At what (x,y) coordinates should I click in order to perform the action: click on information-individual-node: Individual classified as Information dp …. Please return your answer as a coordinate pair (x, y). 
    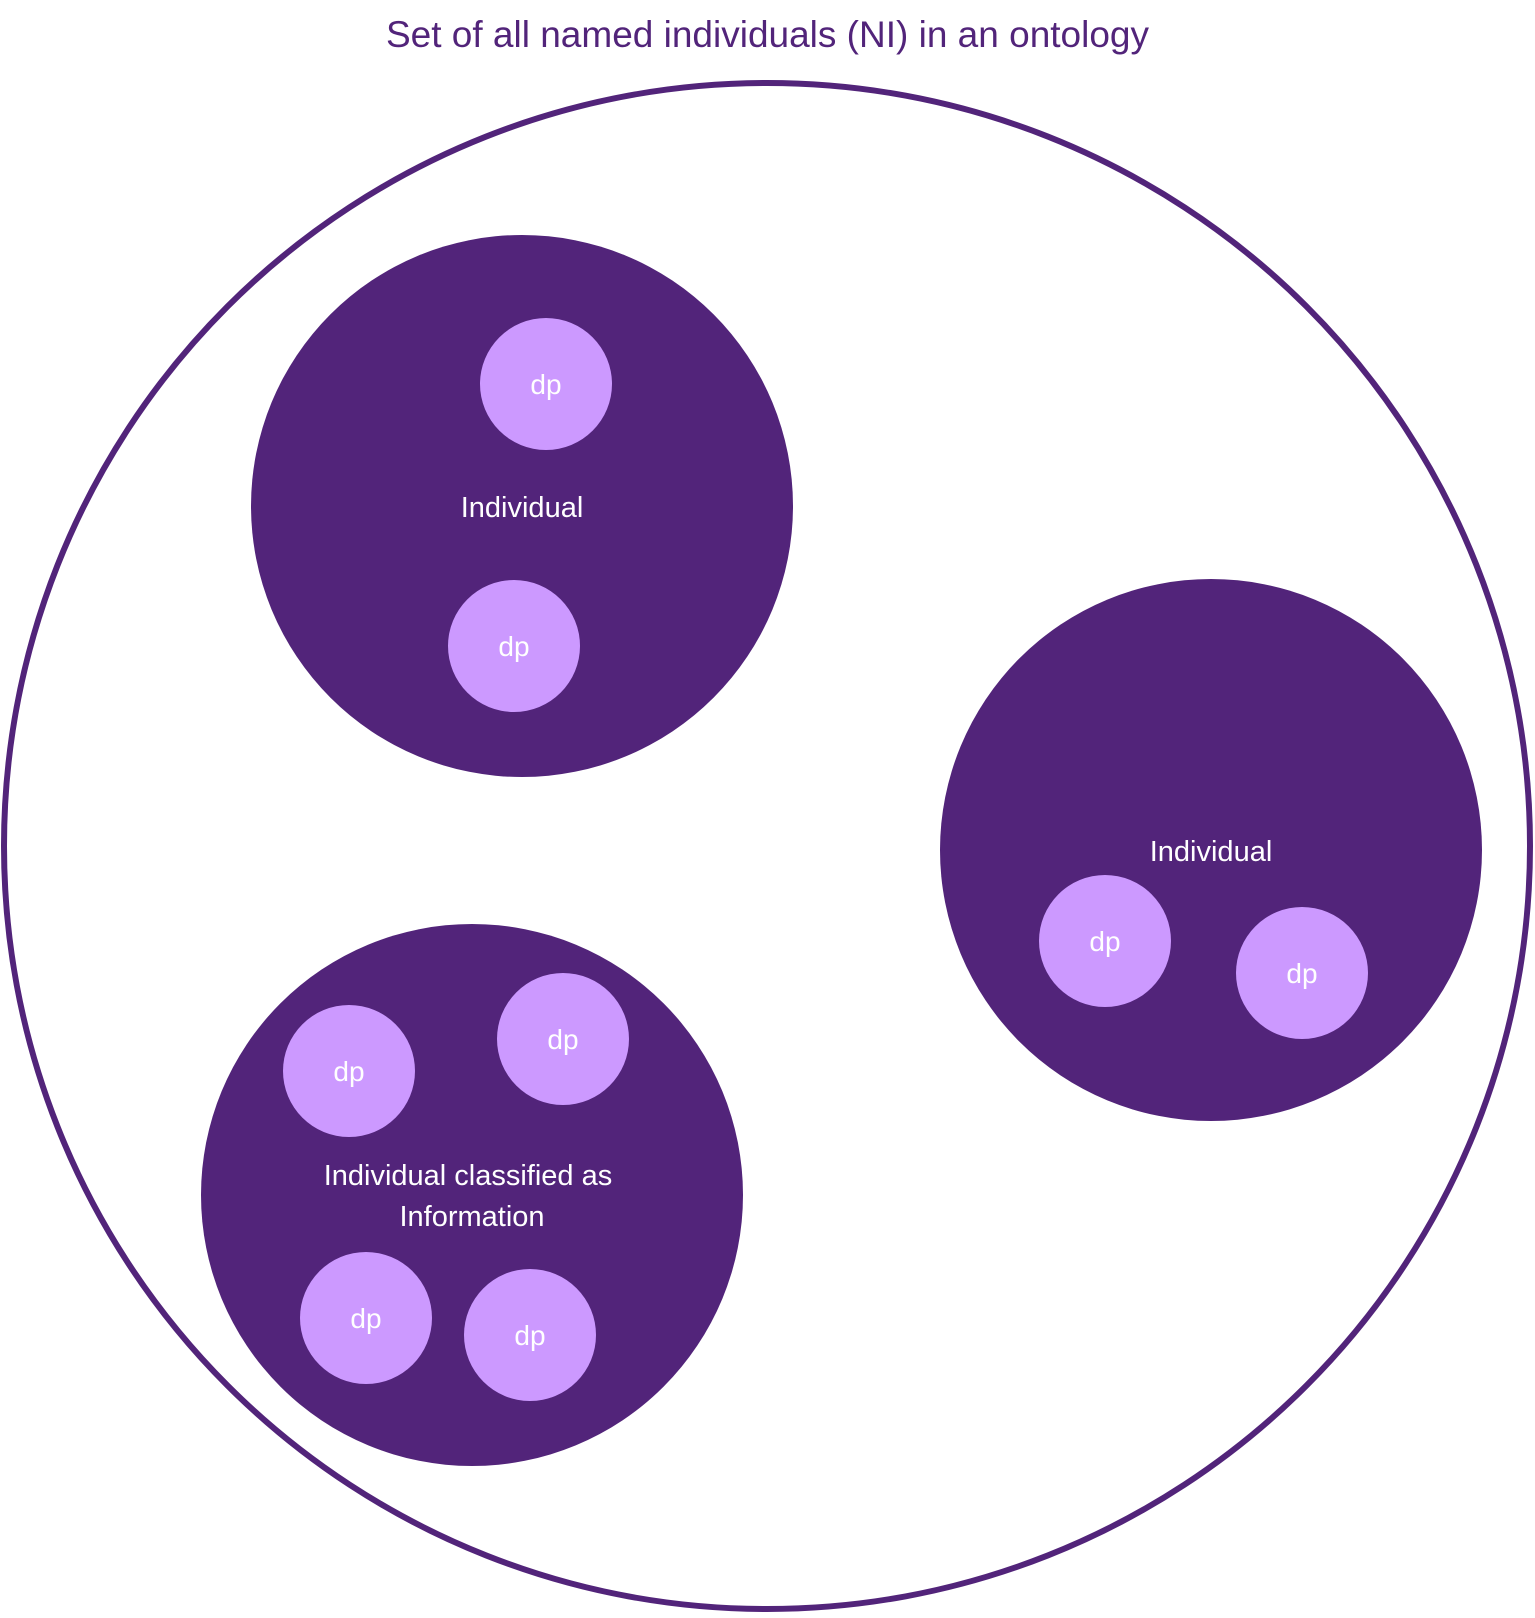
    Looking at the image, I should click on (472, 1195).